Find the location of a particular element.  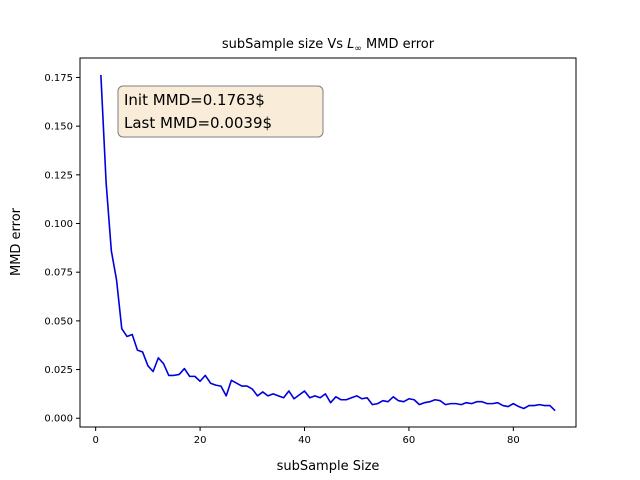

annotation-box: Init MMD=0.1763$ Last MMD=0.0039$ is located at coordinates (220, 111).